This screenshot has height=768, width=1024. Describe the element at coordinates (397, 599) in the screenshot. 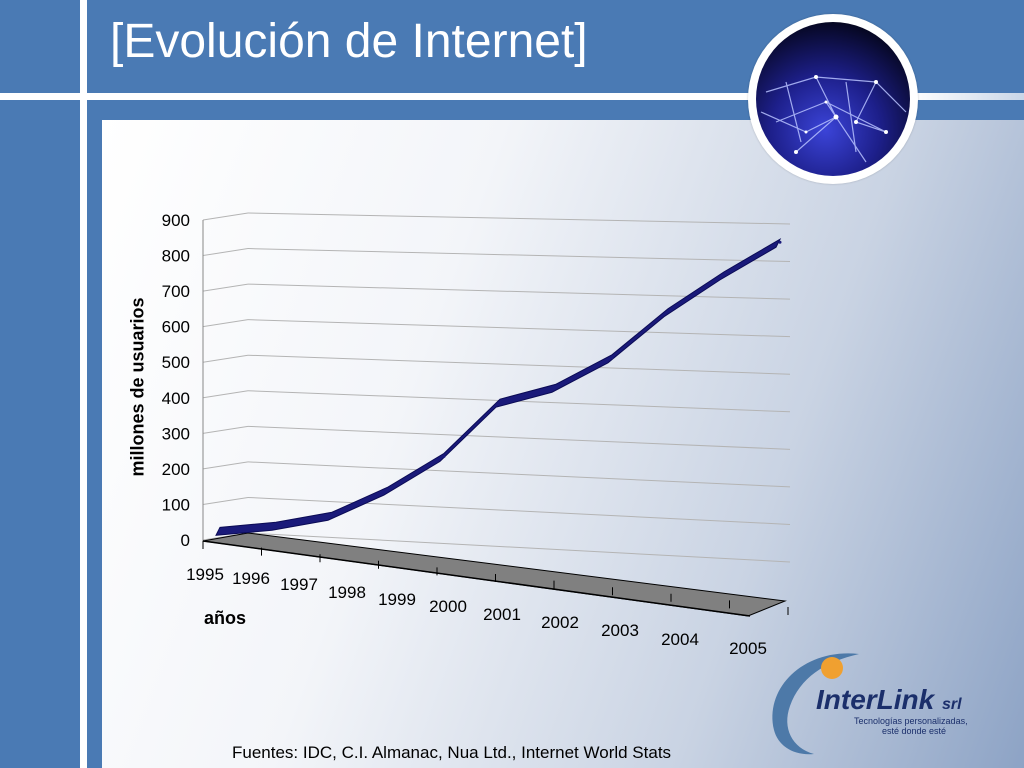

I see `x-tick-label: 1999` at that location.